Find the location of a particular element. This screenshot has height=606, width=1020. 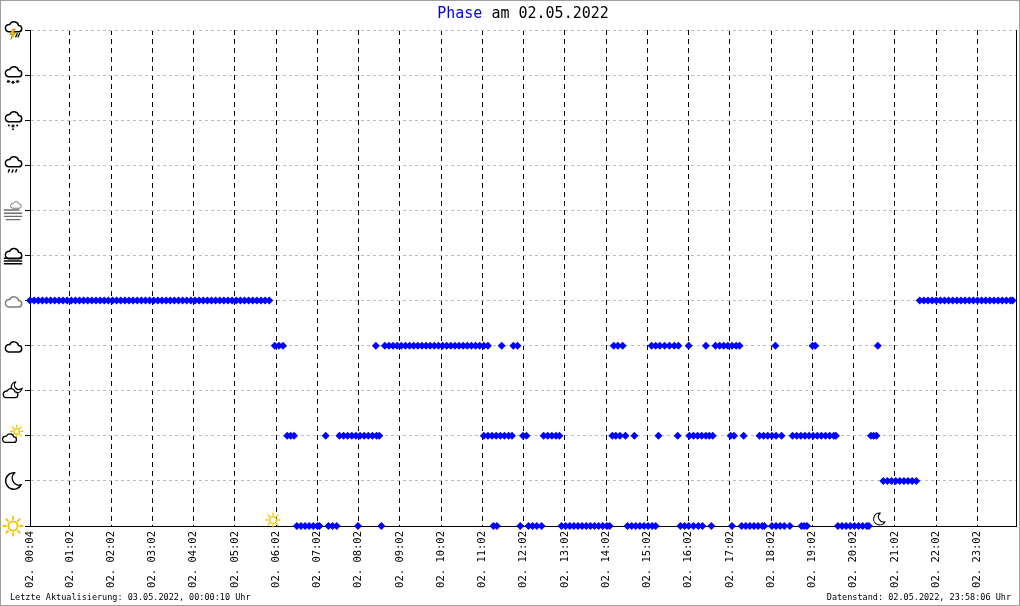

chart-title: Phase am 02.05.2022 is located at coordinates (523, 13).